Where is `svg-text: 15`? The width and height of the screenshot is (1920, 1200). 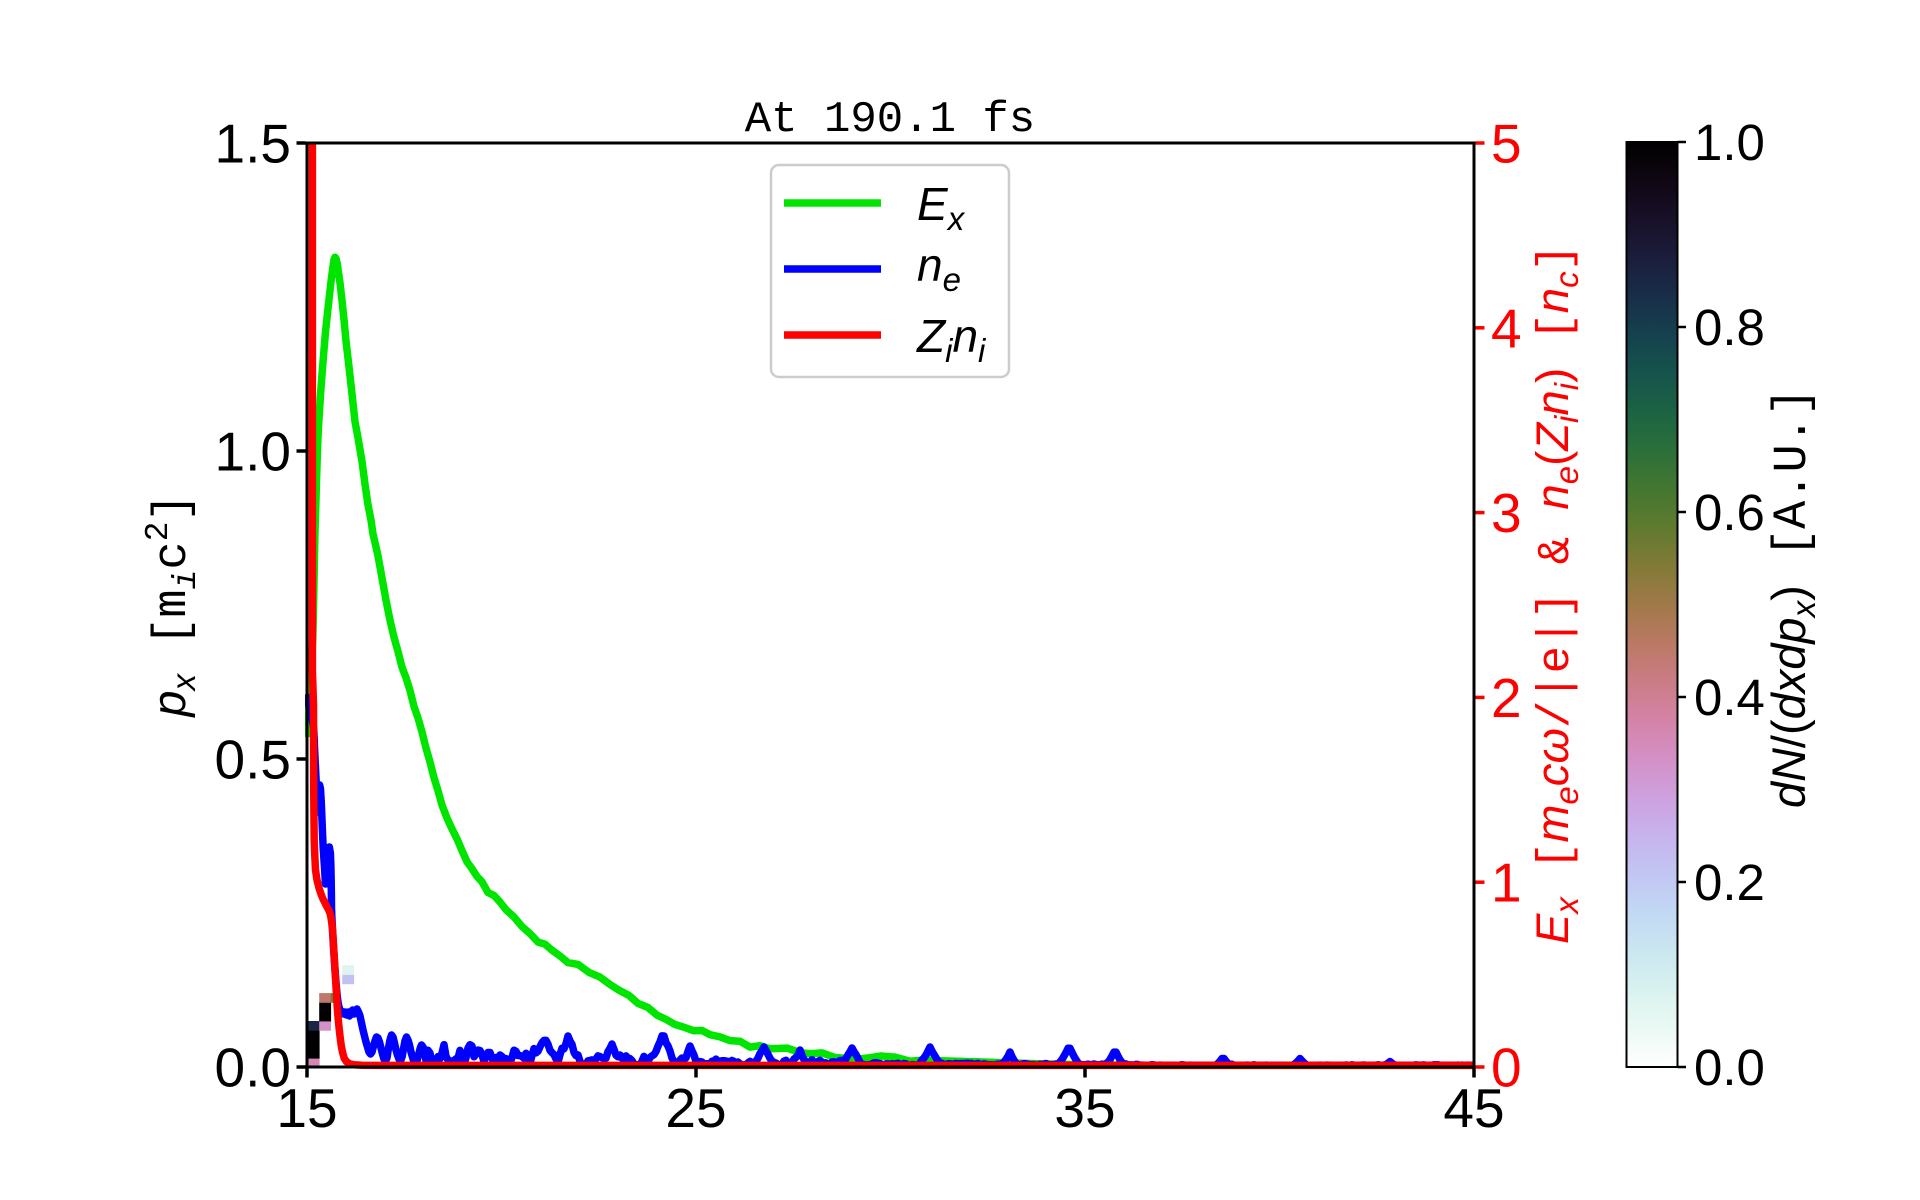 svg-text: 15 is located at coordinates (306, 1108).